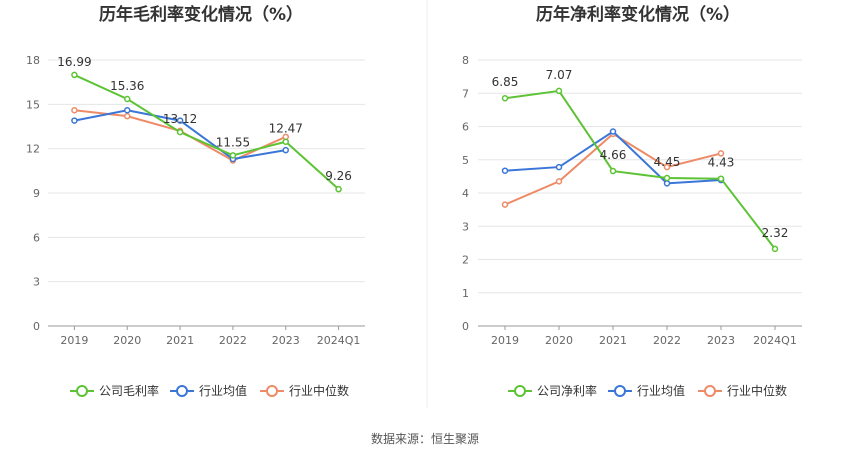 This screenshot has height=459, width=850. Describe the element at coordinates (567, 390) in the screenshot. I see `legend-label: 公司净利率` at that location.